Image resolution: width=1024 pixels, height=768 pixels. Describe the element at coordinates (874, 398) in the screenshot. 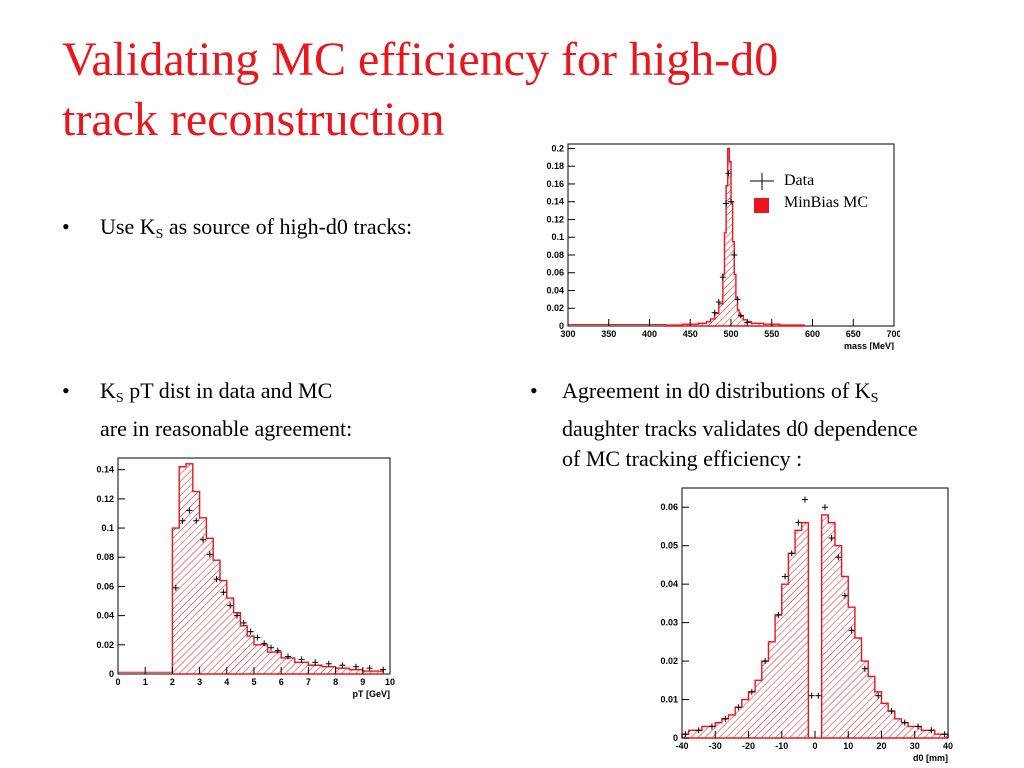

I see `bullet3-sub: S` at that location.